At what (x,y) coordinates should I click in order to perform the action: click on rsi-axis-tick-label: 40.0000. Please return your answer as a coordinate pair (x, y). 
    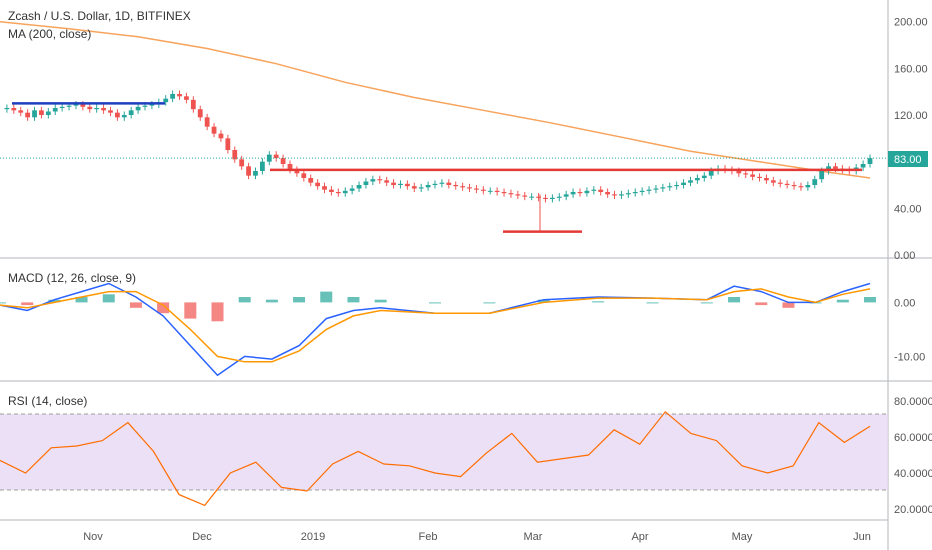
    Looking at the image, I should click on (913, 474).